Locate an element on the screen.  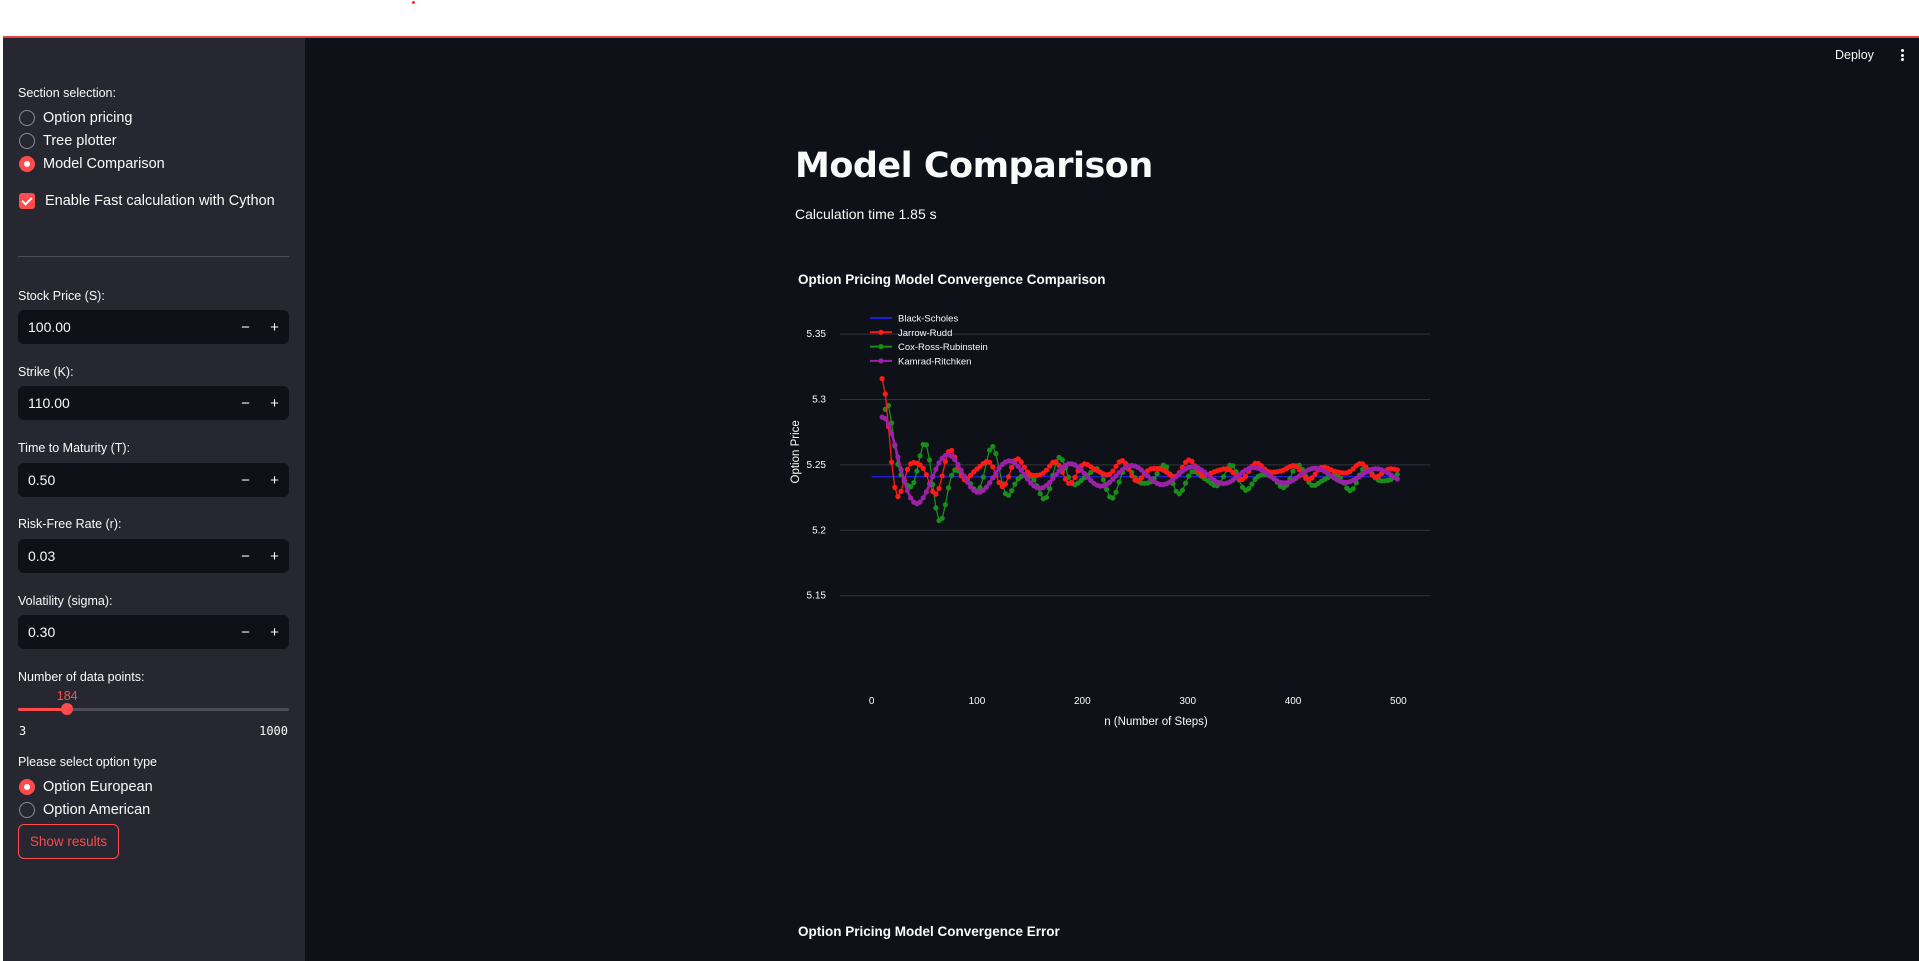
legend-label: Black-Scholes is located at coordinates (928, 319).